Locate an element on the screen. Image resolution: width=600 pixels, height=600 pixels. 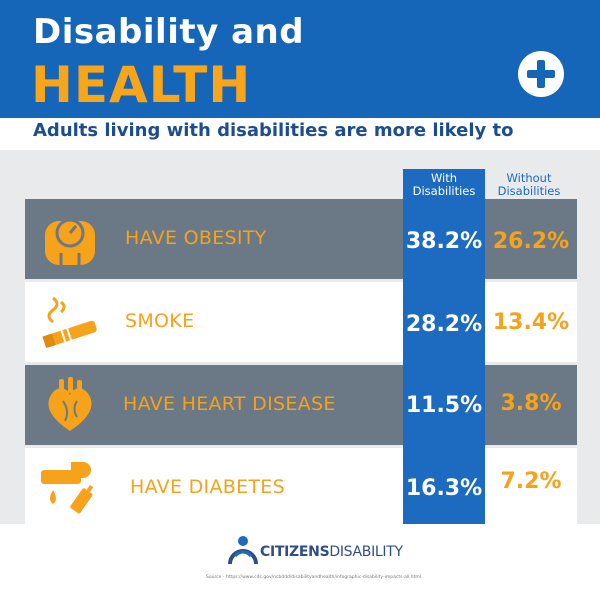
logo-wordmark: CITIZENSDISABILITY is located at coordinates (331, 552).